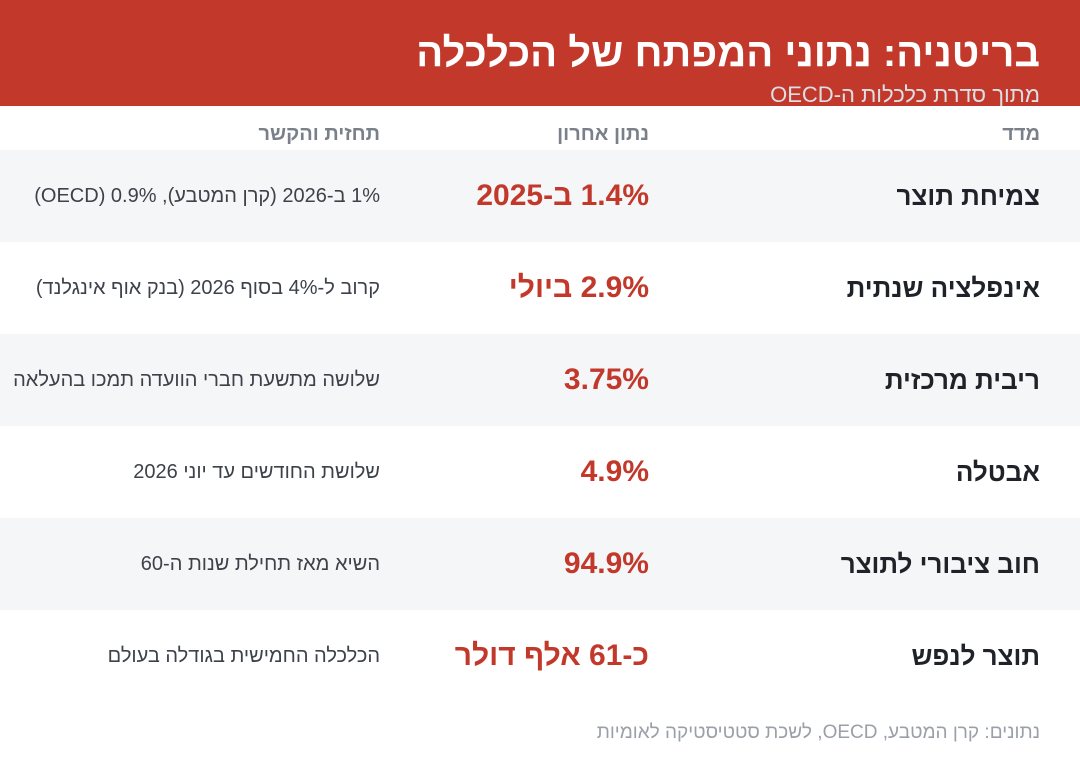 This screenshot has height=762, width=1080. What do you see at coordinates (728, 53) in the screenshot?
I see `page-title: בריטניה: נתוני המפתח של הכלכלה` at bounding box center [728, 53].